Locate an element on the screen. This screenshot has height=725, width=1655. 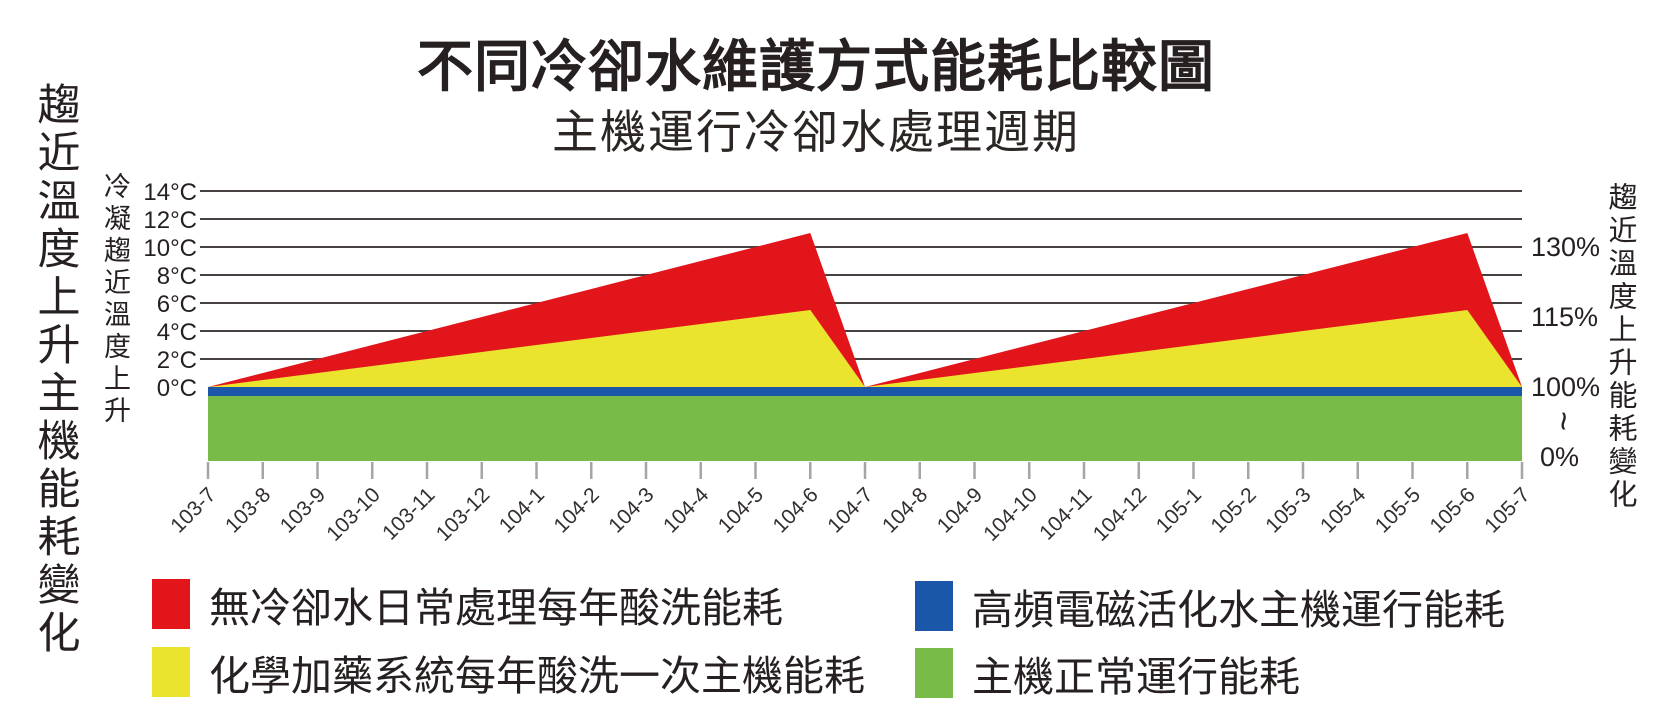
x-axis-label: 104-3 is located at coordinates (631, 510).